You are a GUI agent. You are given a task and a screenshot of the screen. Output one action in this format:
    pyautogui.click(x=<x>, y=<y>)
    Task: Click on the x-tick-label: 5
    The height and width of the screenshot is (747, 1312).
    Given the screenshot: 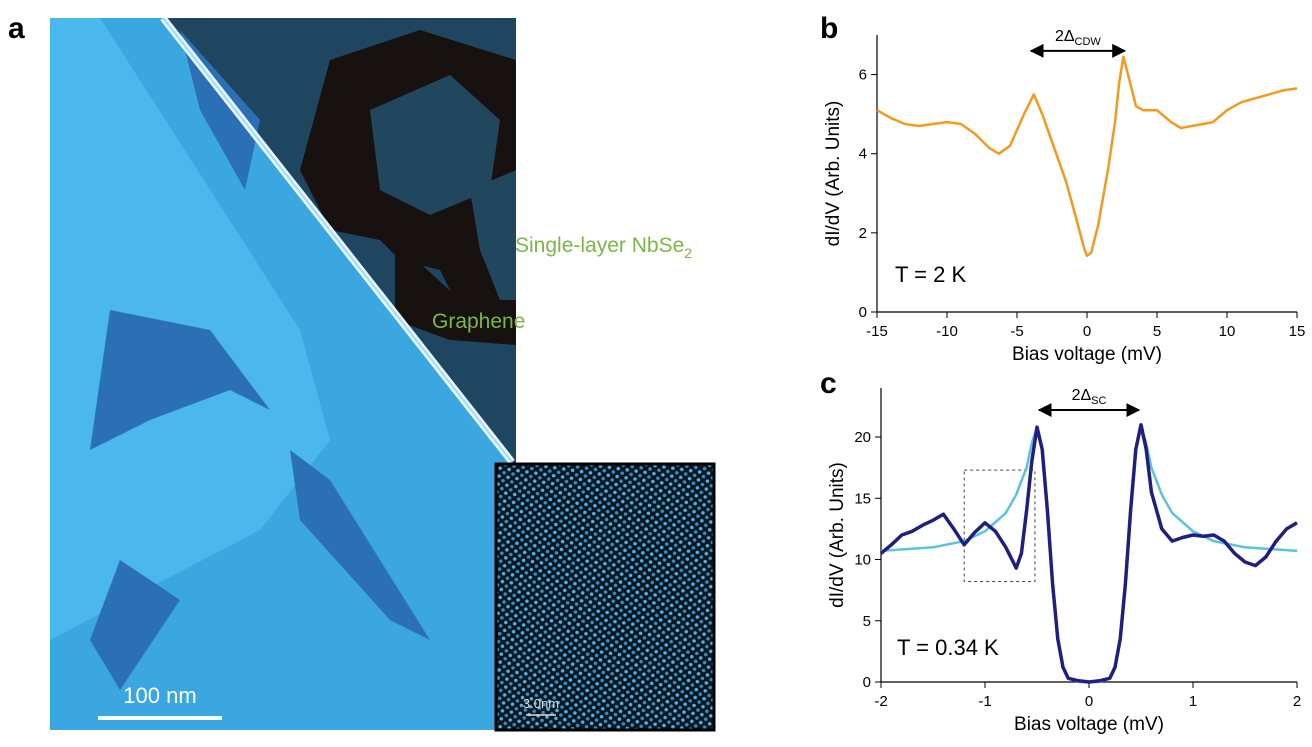 What is the action you would take?
    pyautogui.click(x=1157, y=331)
    